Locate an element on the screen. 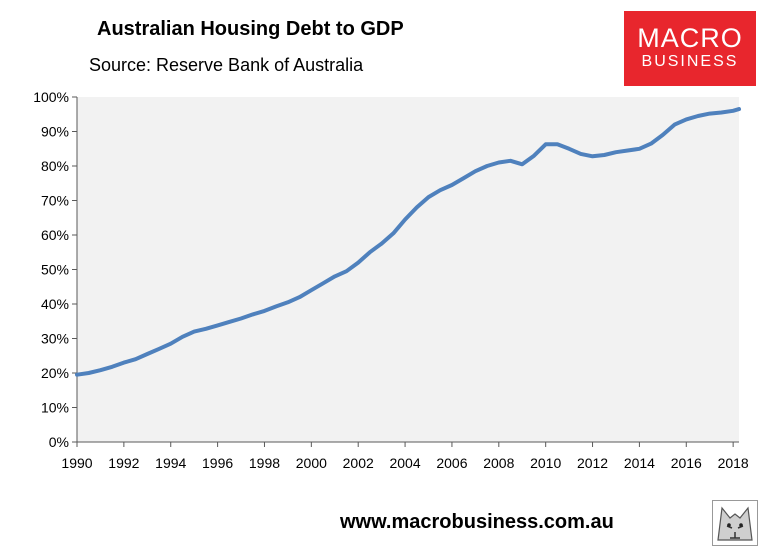 This screenshot has height=554, width=766. y-tick-label: 60% is located at coordinates (55, 235).